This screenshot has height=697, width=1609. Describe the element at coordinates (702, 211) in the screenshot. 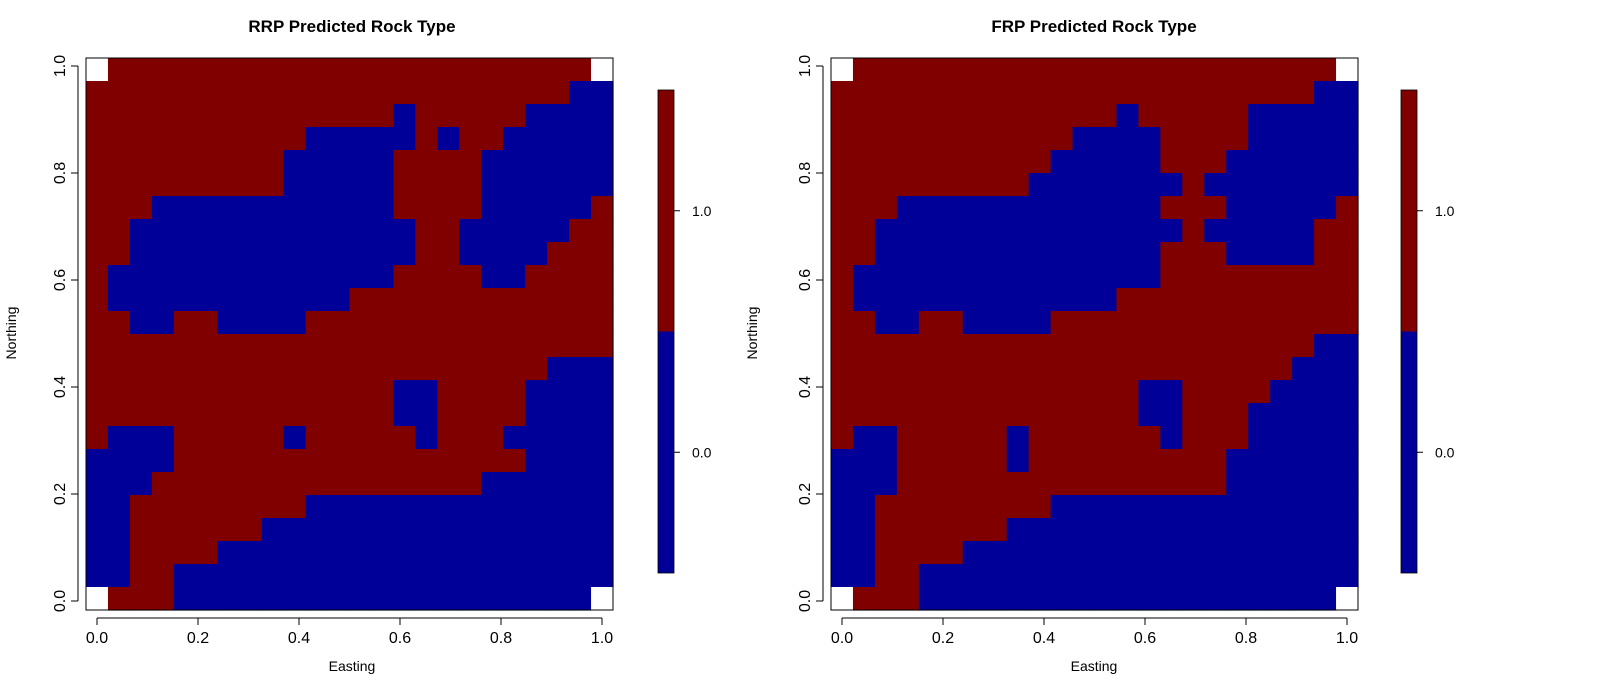

I see `rrp-legend-tick-label: 1.0` at that location.